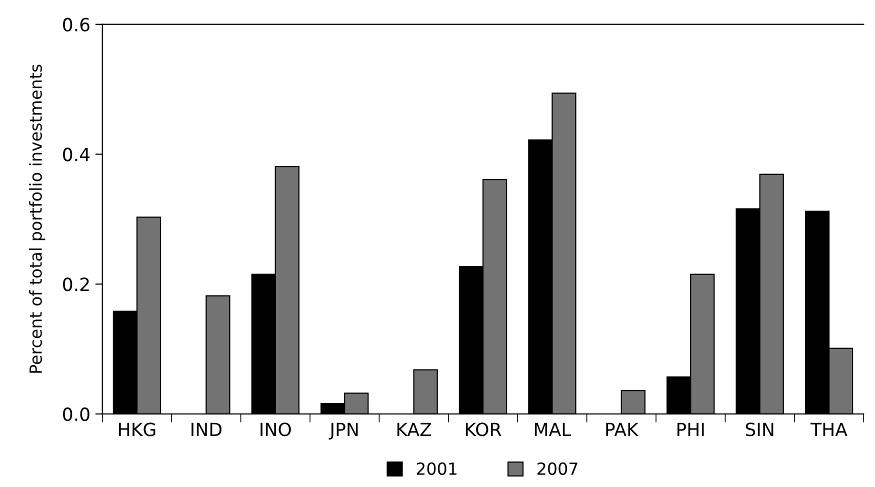  What do you see at coordinates (414, 429) in the screenshot?
I see `x-tick-label: KAZ` at bounding box center [414, 429].